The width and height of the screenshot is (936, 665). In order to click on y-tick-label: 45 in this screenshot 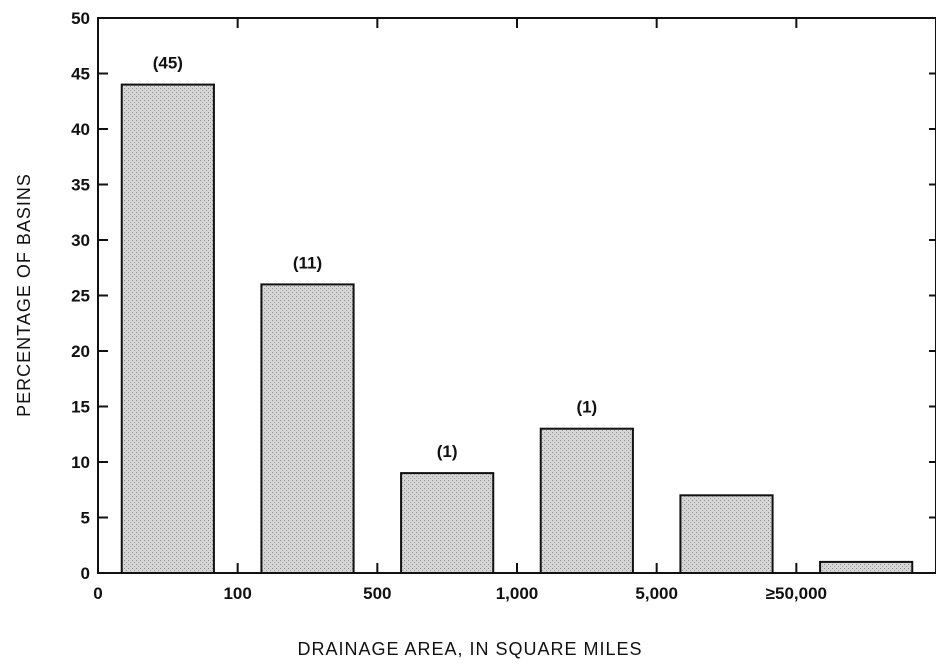, I will do `click(80, 74)`.